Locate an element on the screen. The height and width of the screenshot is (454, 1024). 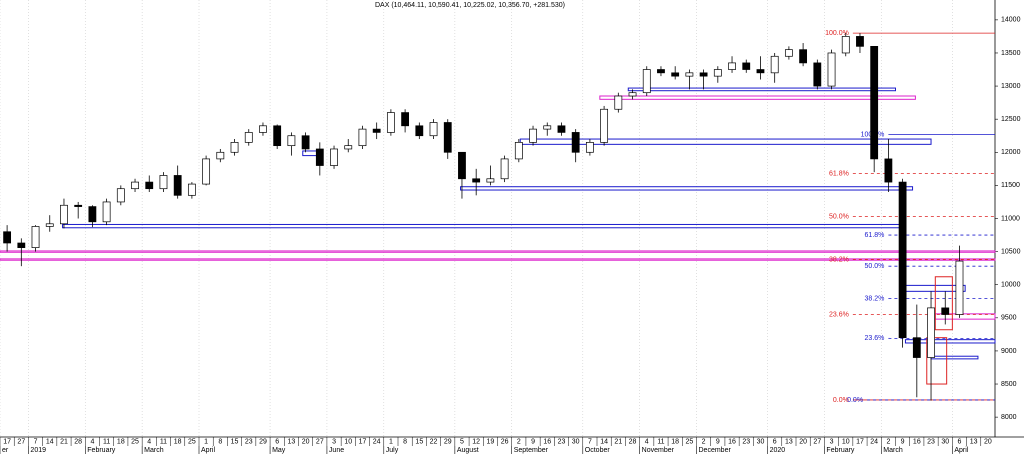
x-tick-label: 3 is located at coordinates (832, 441).